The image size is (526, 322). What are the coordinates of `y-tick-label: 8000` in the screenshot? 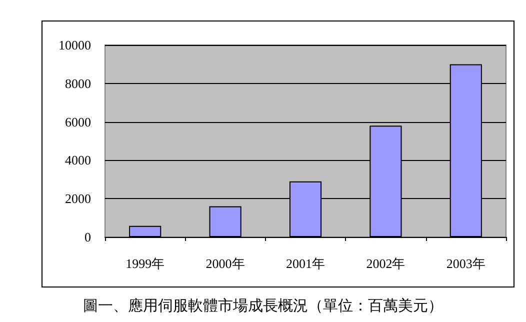 It's located at (78, 83).